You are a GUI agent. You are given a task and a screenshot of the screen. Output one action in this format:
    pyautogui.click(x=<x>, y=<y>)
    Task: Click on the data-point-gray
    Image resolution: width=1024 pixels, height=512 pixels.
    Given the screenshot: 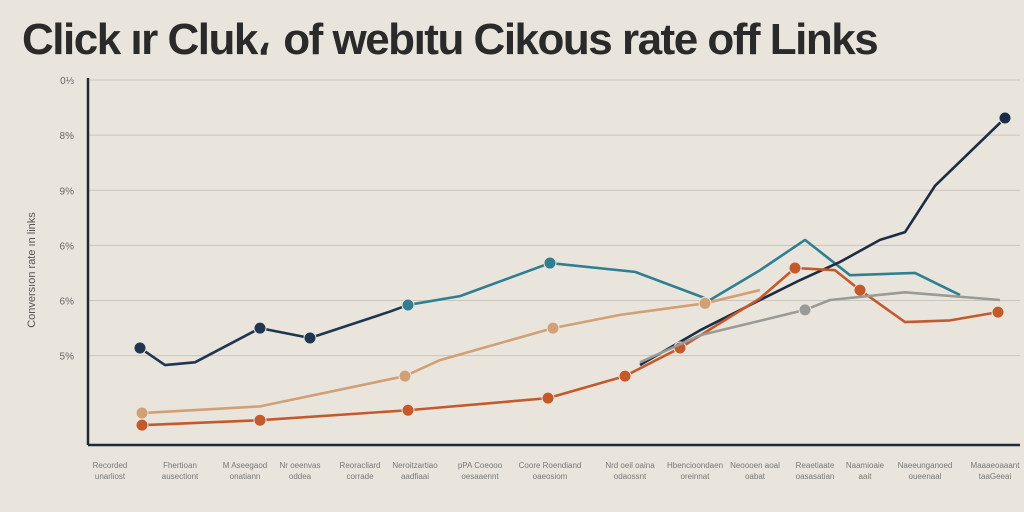 What is the action you would take?
    pyautogui.click(x=805, y=310)
    